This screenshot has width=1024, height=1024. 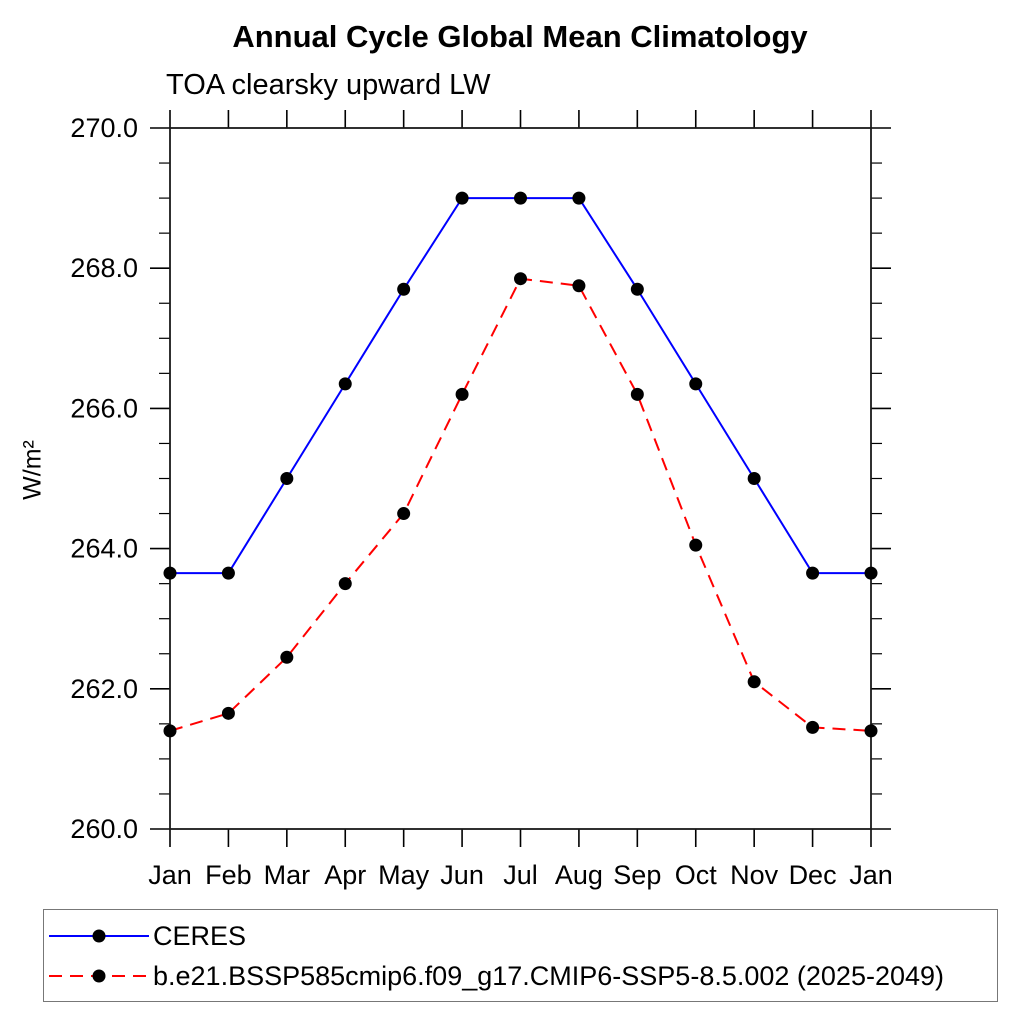 I want to click on legend-item-ceres: CERES, so click(x=147, y=936).